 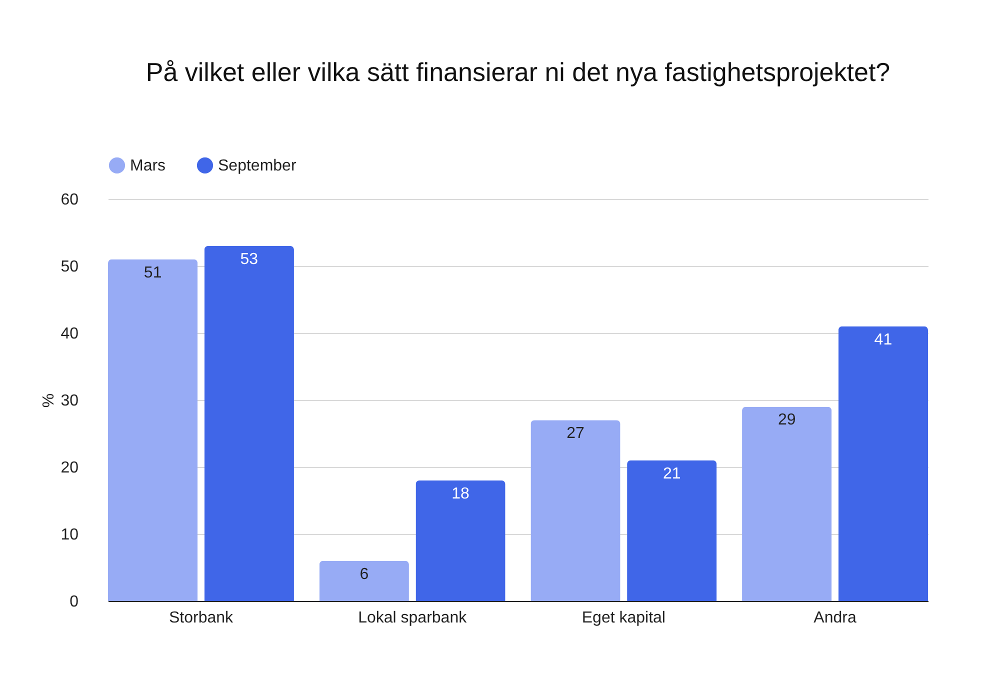 What do you see at coordinates (835, 618) in the screenshot?
I see `x-tick-label: Andra` at bounding box center [835, 618].